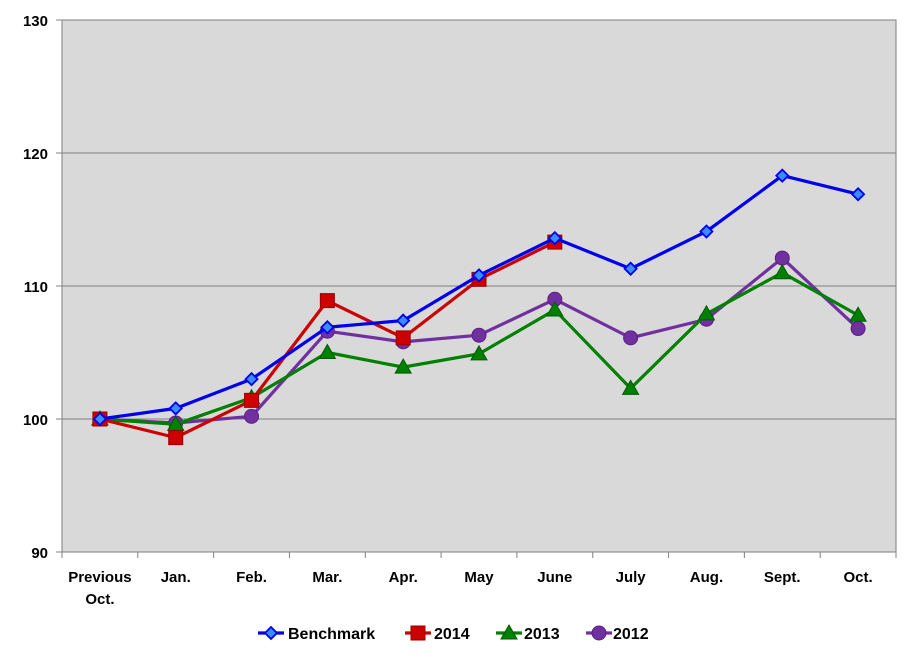 This screenshot has width=910, height=660. Describe the element at coordinates (35, 420) in the screenshot. I see `y-tick-label: 100` at that location.